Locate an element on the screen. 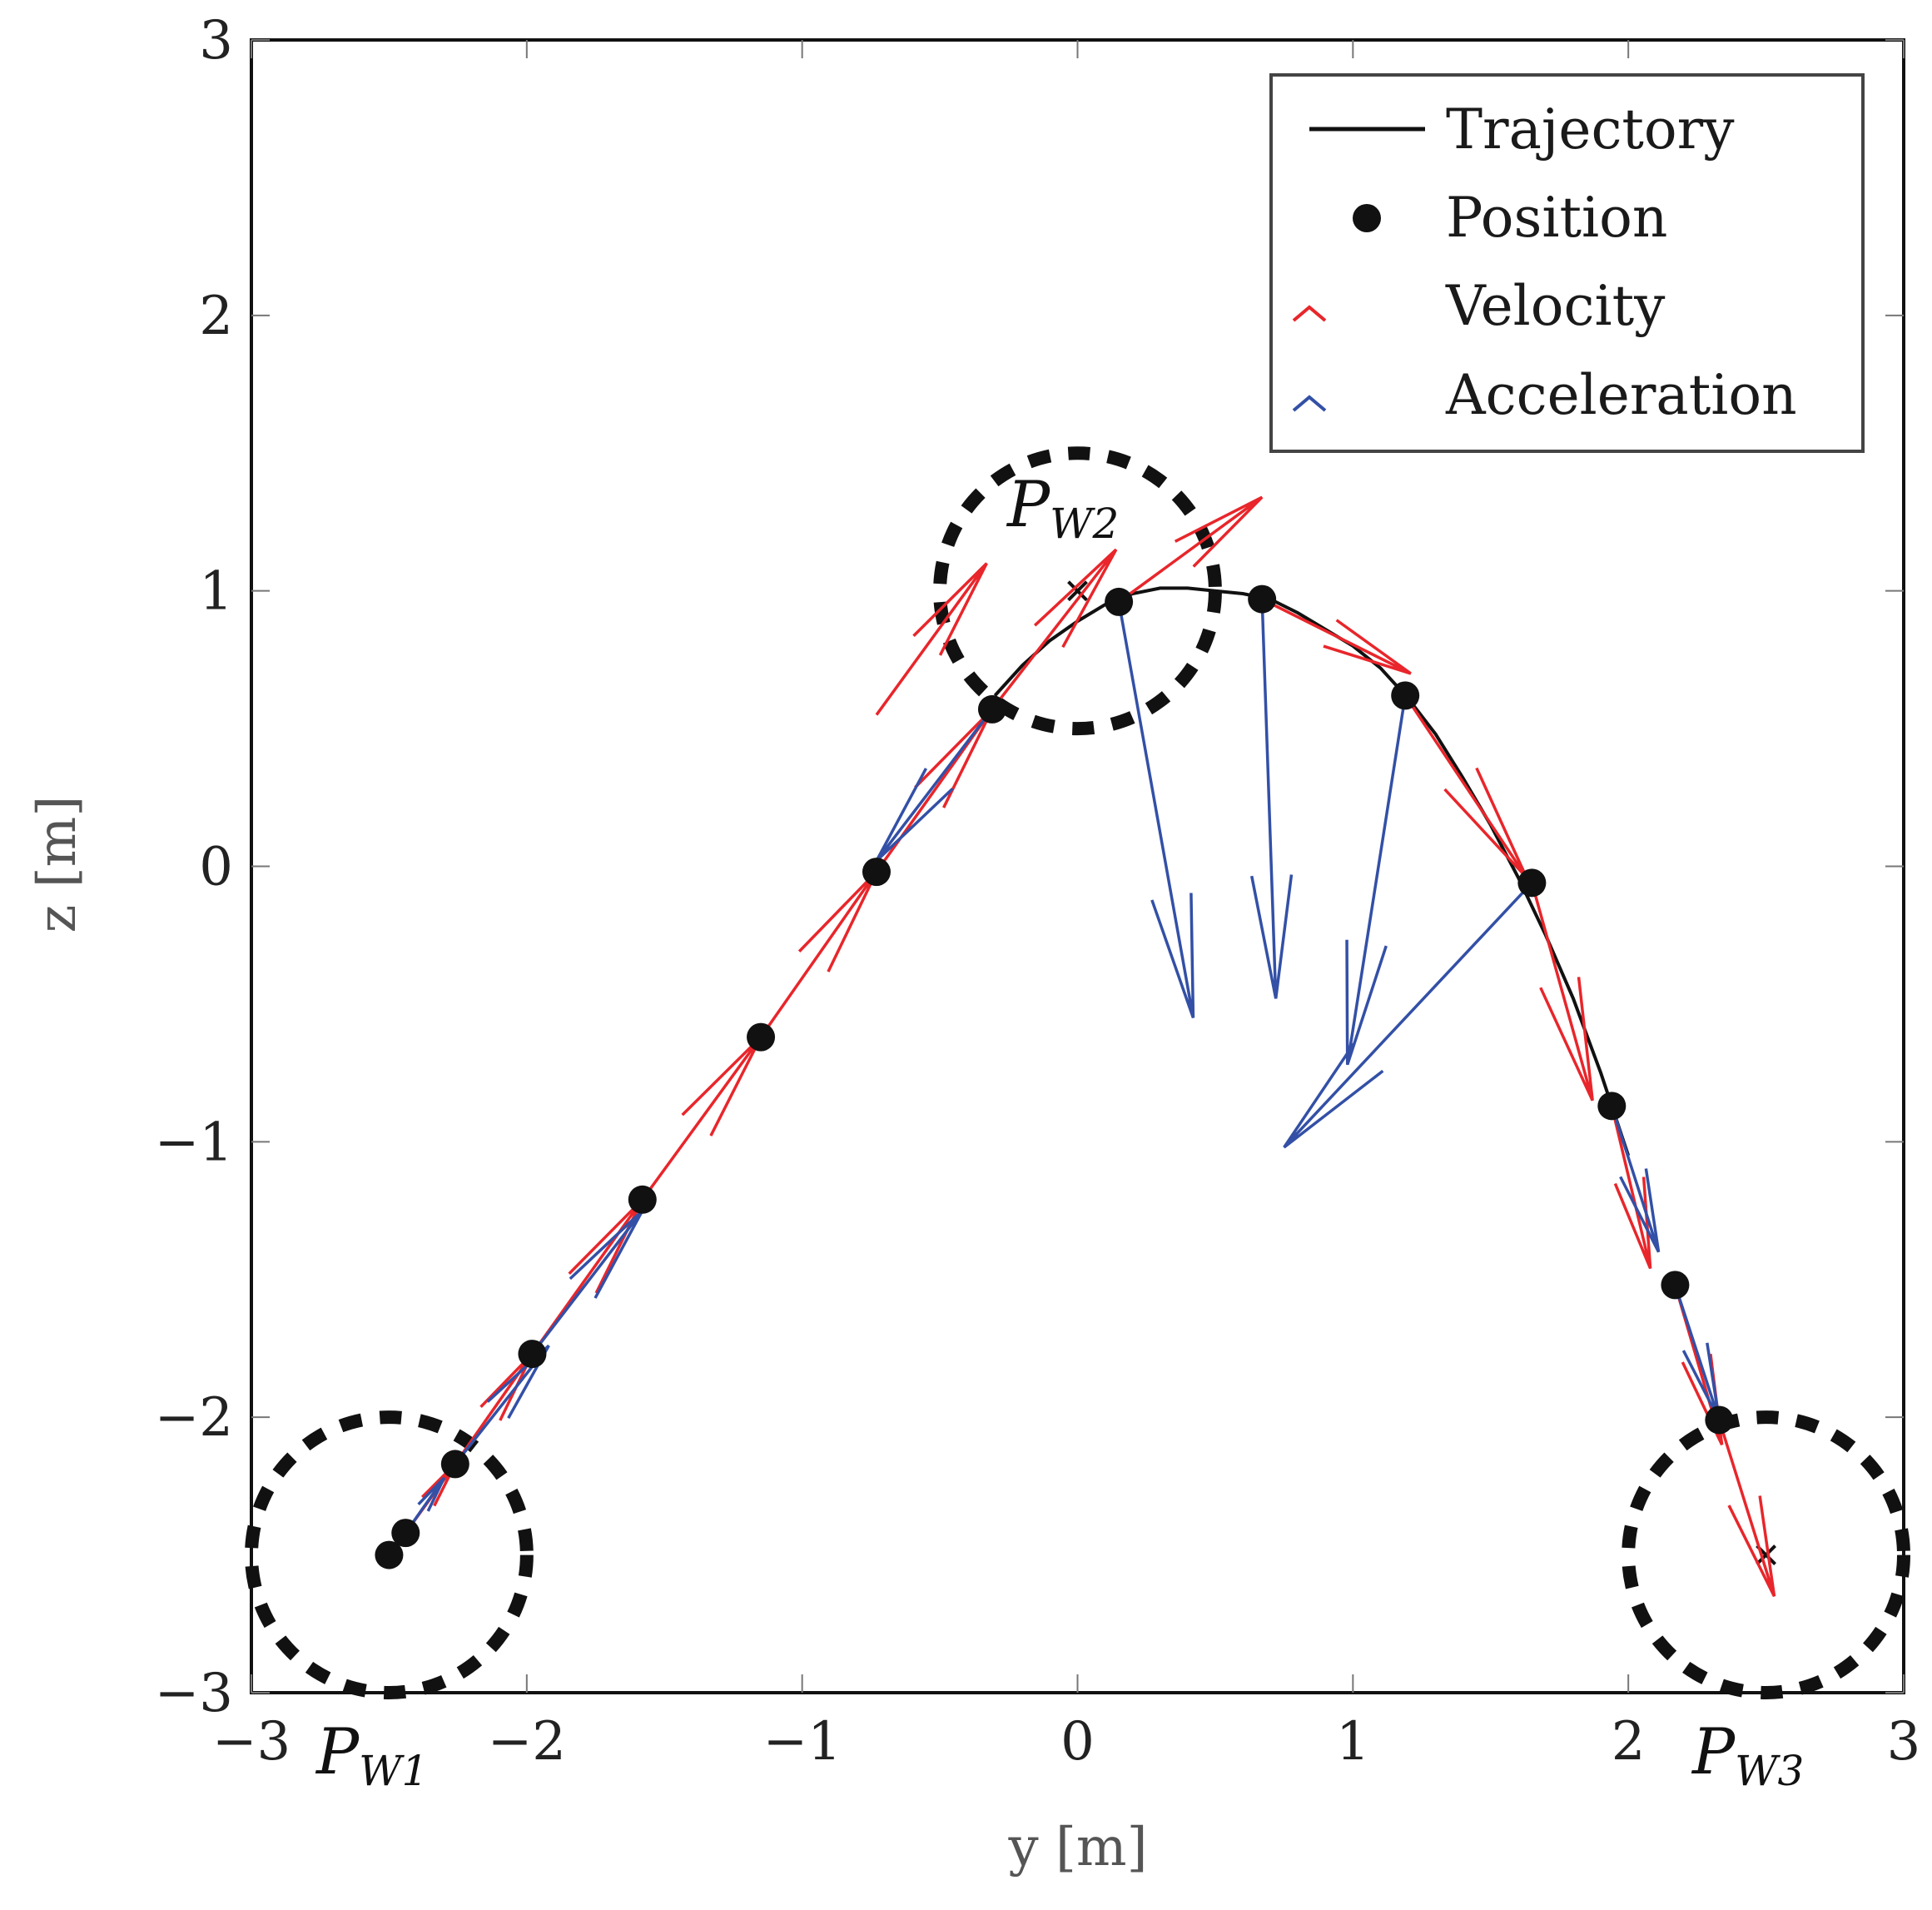  y-tick-label: 0 is located at coordinates (216, 867).